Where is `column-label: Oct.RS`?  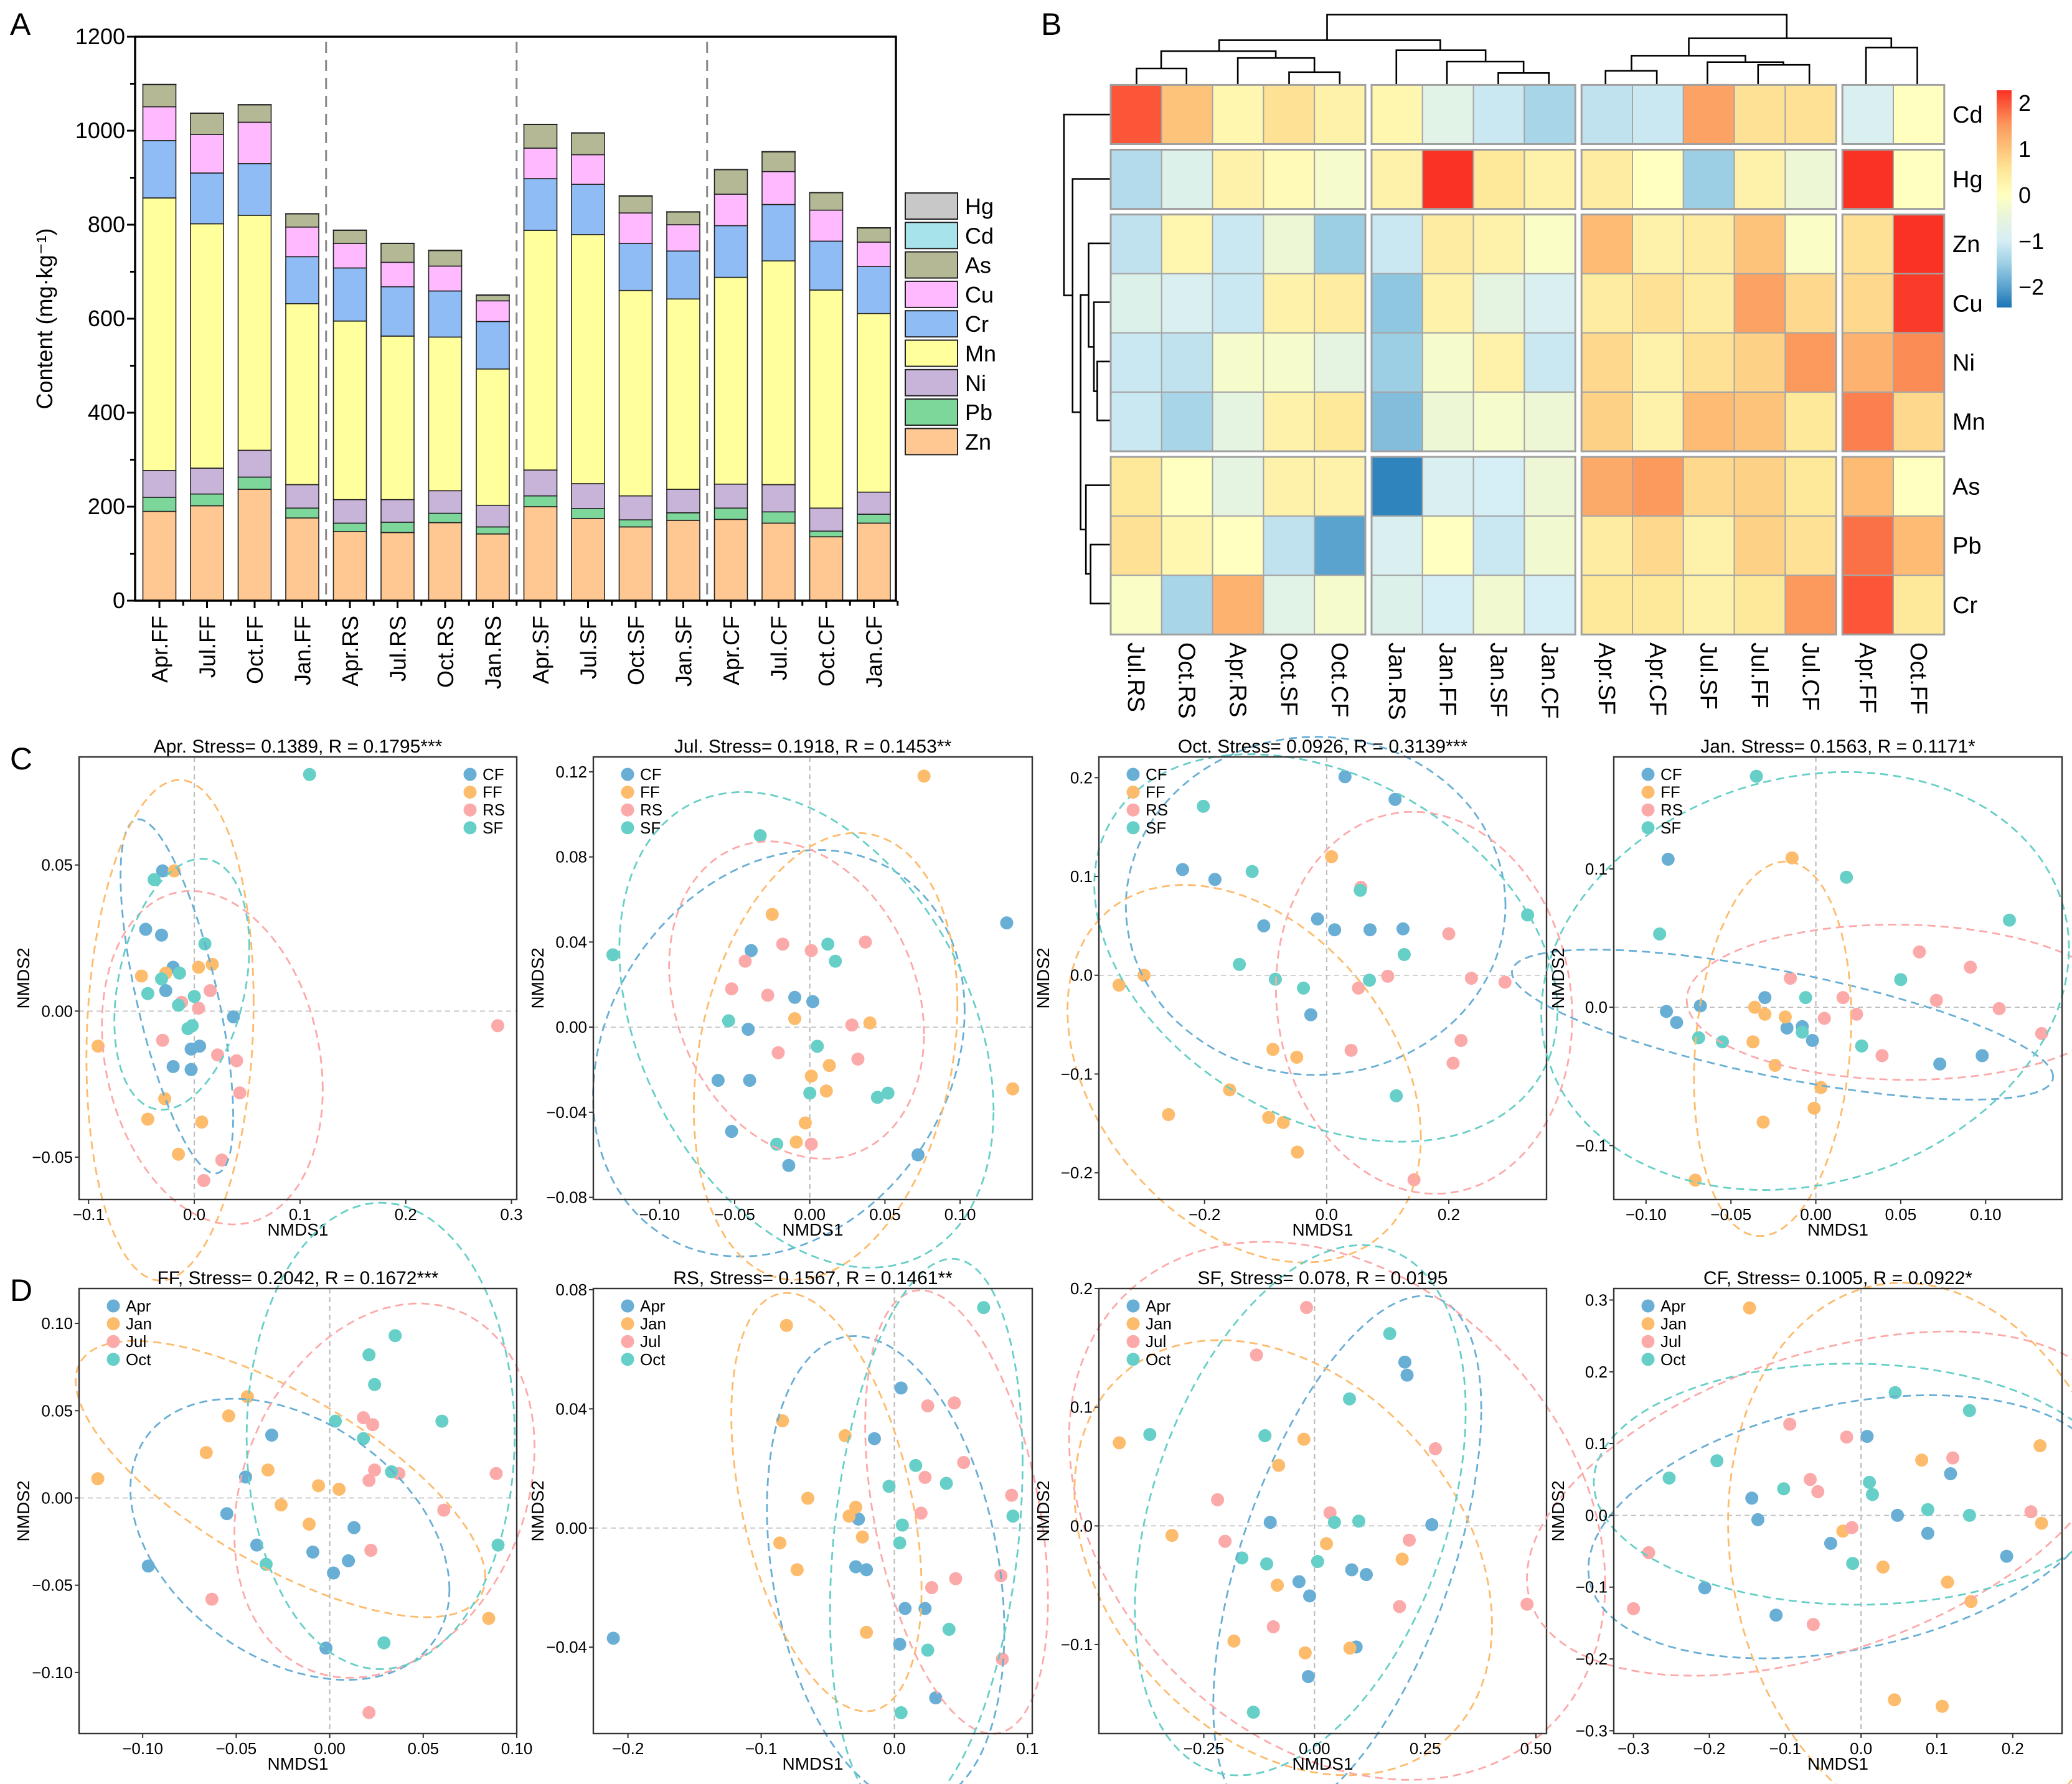
column-label: Oct.RS is located at coordinates (1187, 680).